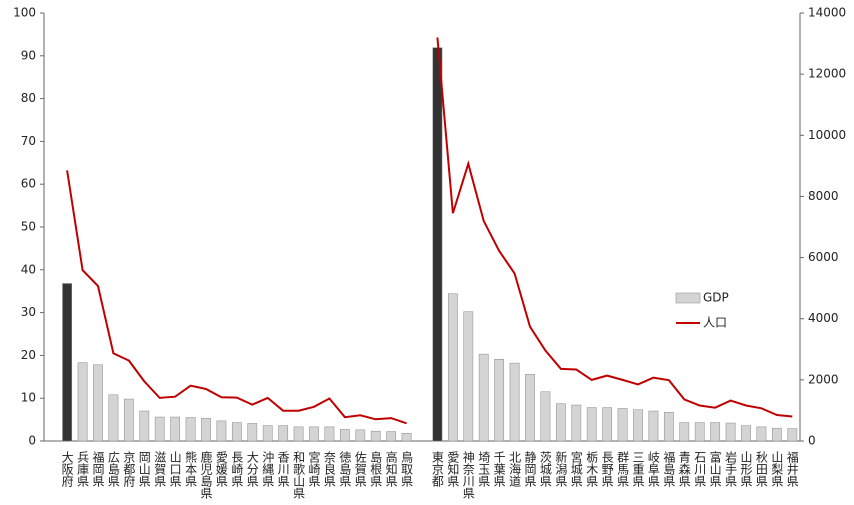 The image size is (854, 505). Describe the element at coordinates (314, 468) in the screenshot. I see `x-tick-label: 宮崎県` at that location.